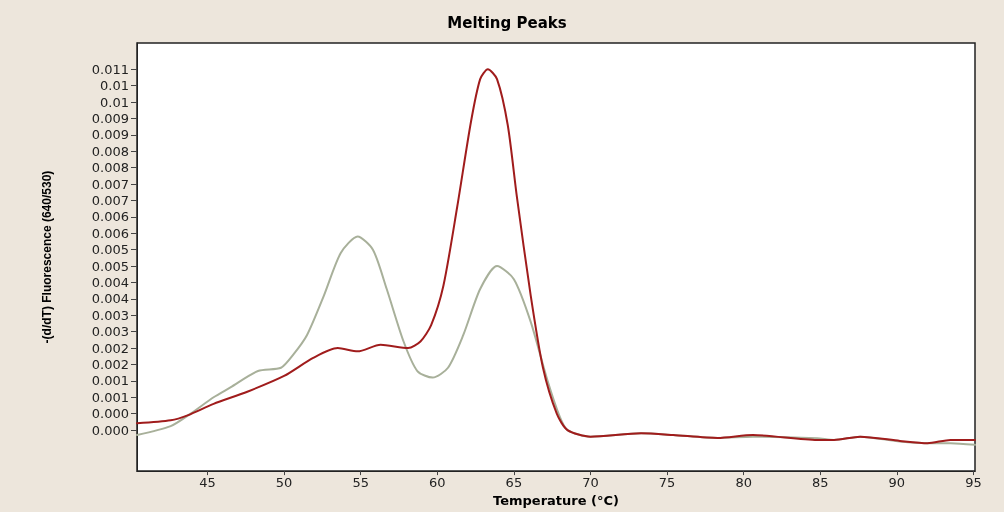 Image resolution: width=1004 pixels, height=512 pixels. What do you see at coordinates (820, 483) in the screenshot?
I see `x-tick-label: 85` at bounding box center [820, 483].